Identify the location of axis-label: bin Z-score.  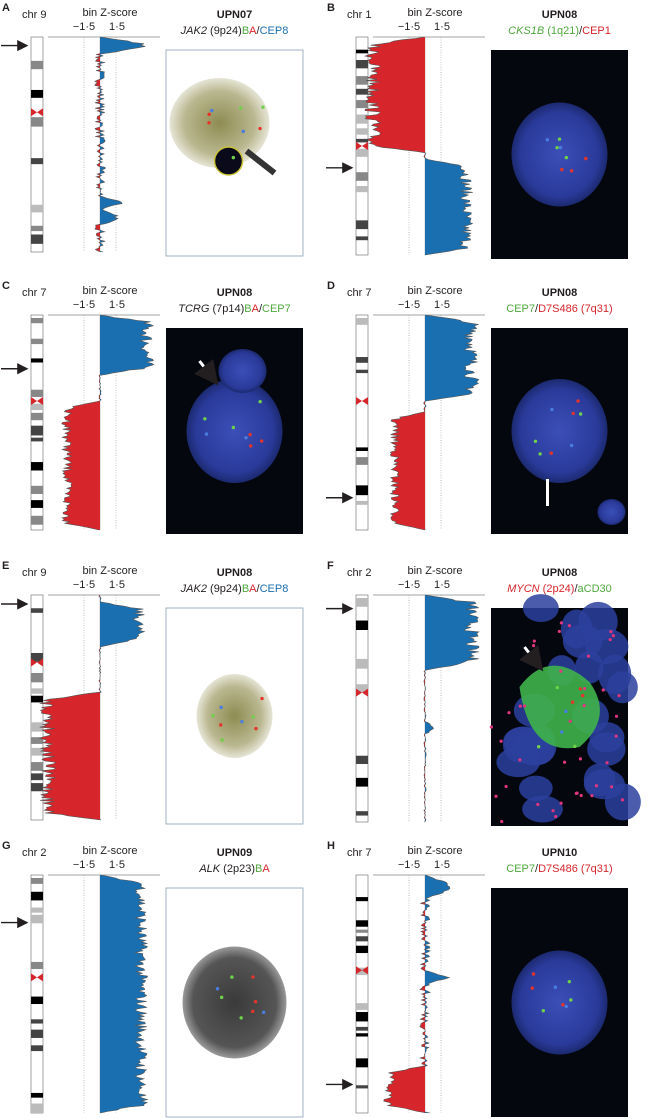
(109, 851).